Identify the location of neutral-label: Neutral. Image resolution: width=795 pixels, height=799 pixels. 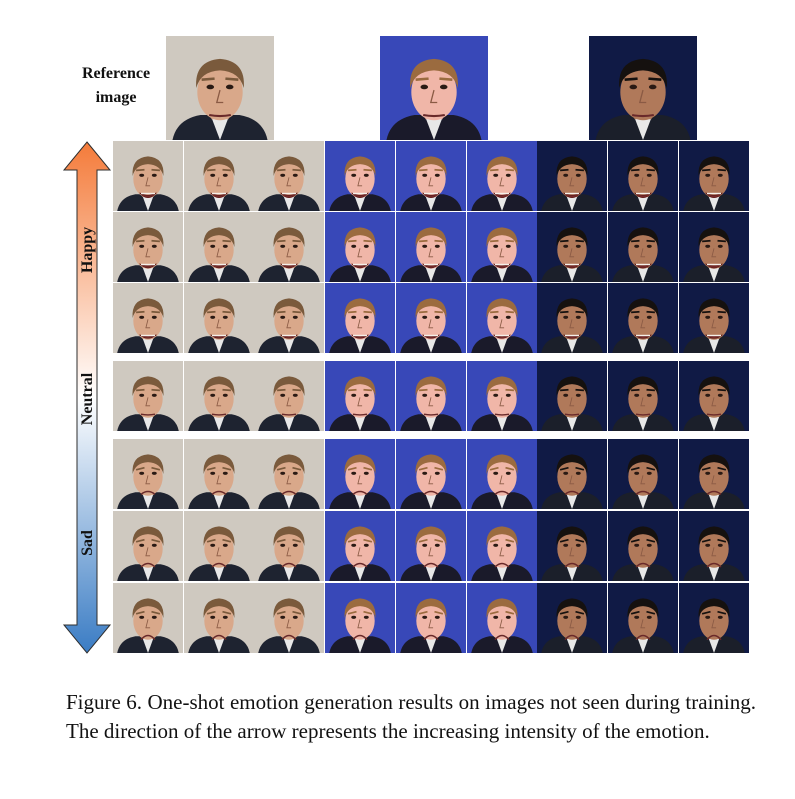
(87, 399).